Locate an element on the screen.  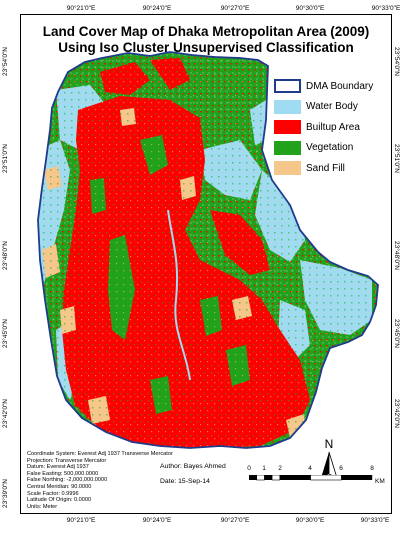
scale-label: 4 is located at coordinates (310, 468).